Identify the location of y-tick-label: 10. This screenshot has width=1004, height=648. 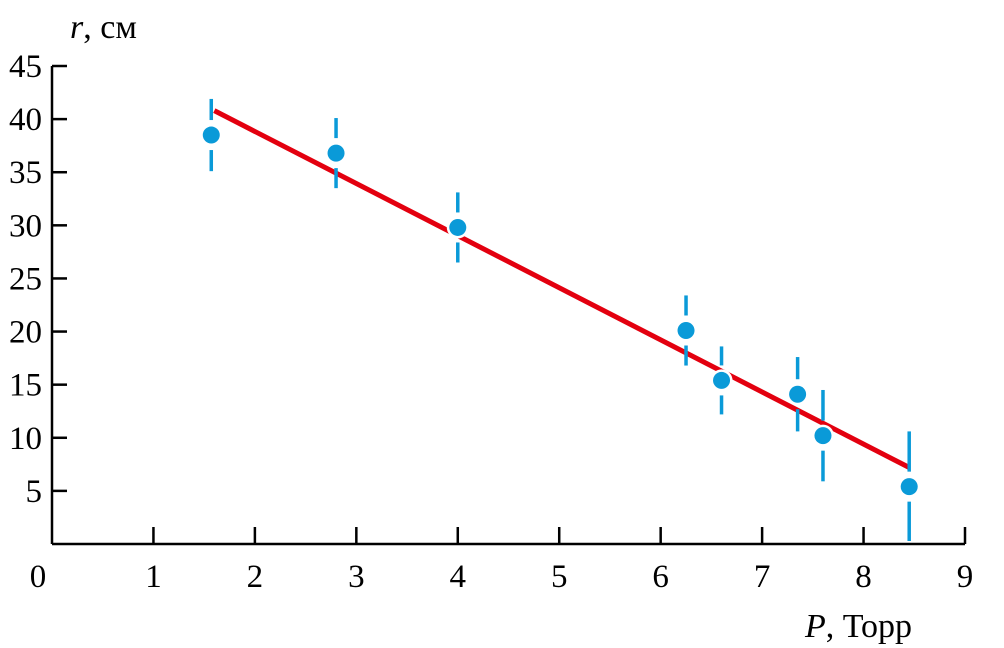
(25, 439).